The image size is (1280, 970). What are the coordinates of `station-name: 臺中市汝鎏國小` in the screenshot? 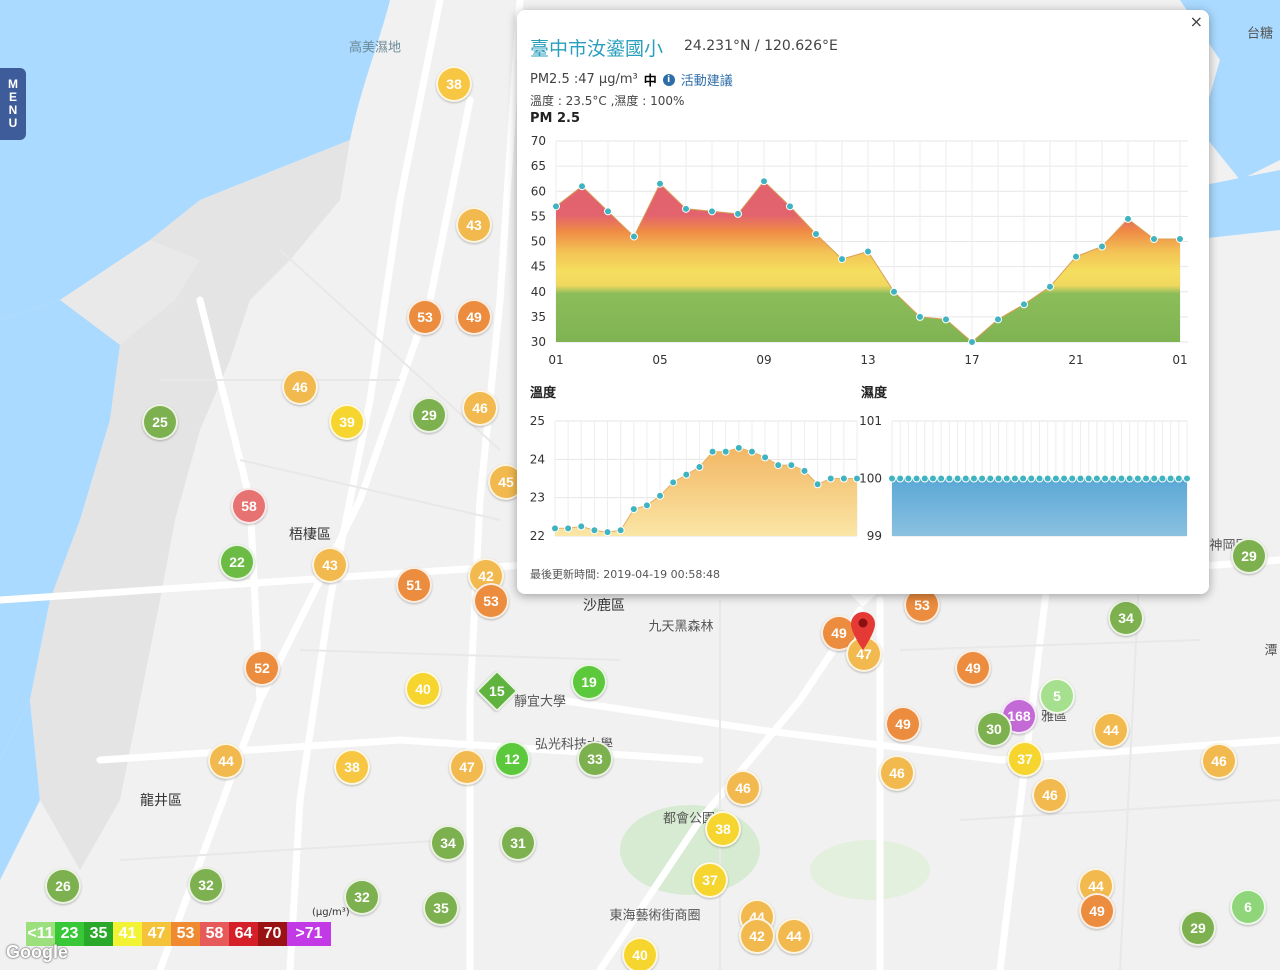 It's located at (597, 49).